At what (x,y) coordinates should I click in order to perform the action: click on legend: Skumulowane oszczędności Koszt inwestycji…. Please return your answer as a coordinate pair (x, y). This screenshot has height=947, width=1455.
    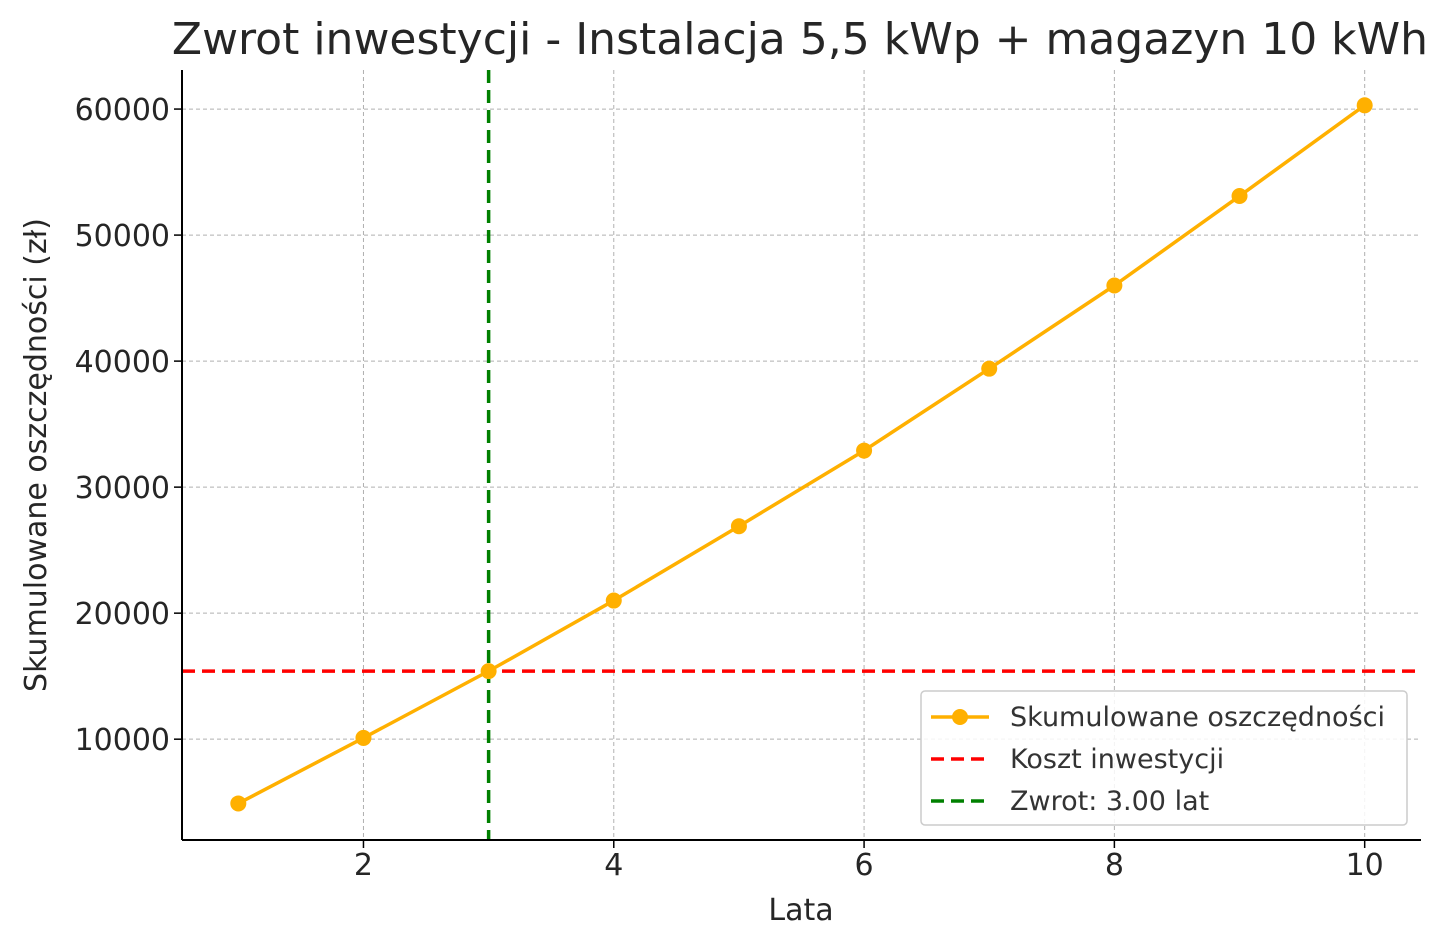
    Looking at the image, I should click on (1164, 758).